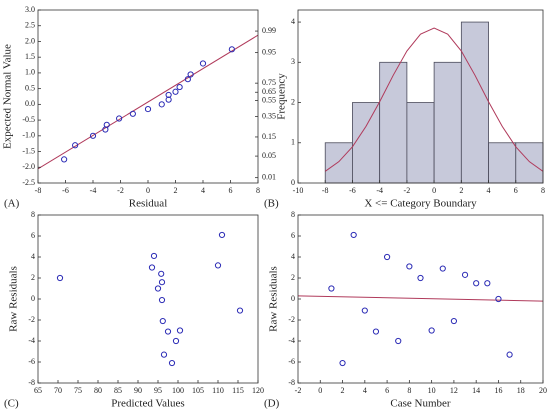 The height and width of the screenshot is (416, 550). What do you see at coordinates (38, 390) in the screenshot?
I see `x-tick-label: 65` at bounding box center [38, 390].